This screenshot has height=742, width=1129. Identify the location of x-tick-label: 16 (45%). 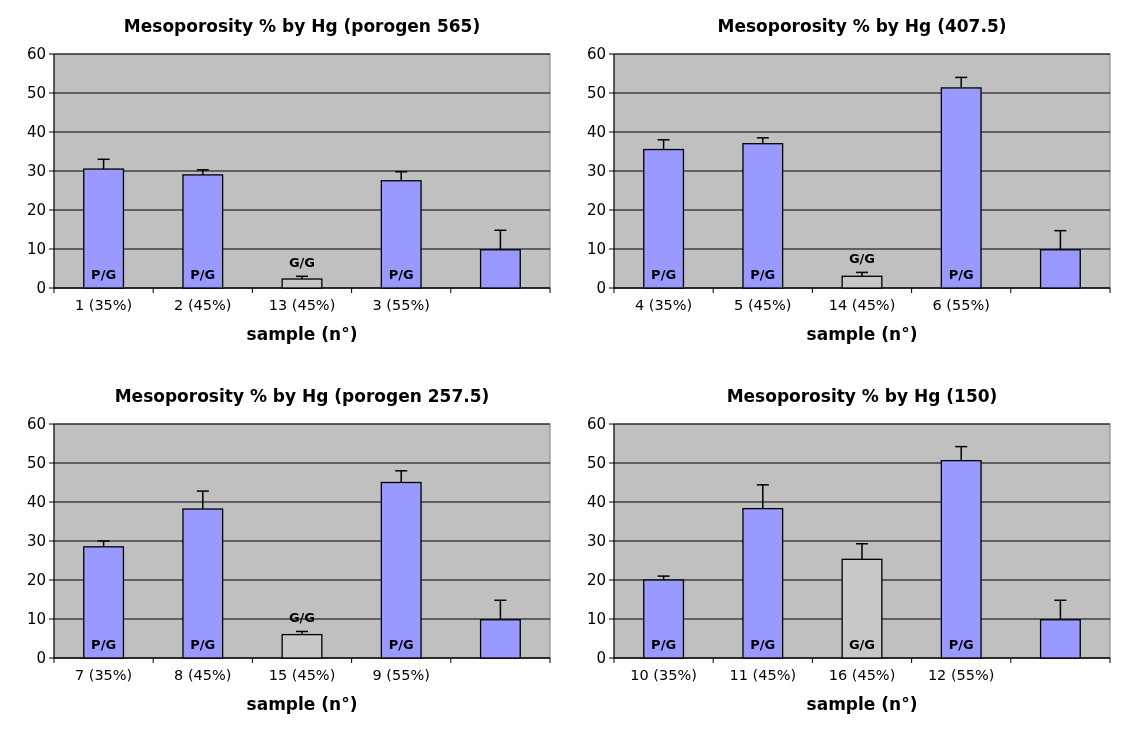
(862, 675).